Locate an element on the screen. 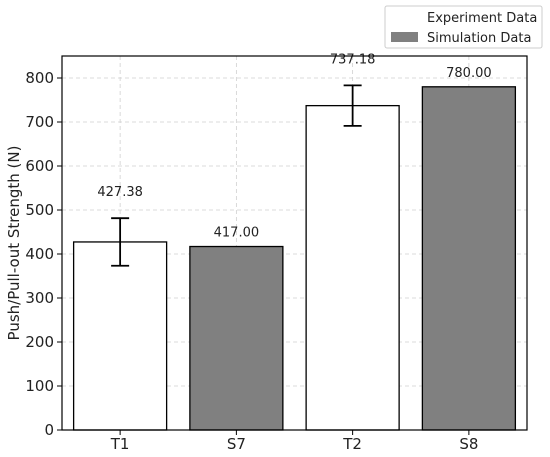 Image resolution: width=550 pixels, height=457 pixels. x-tick-label: T1 is located at coordinates (120, 444).